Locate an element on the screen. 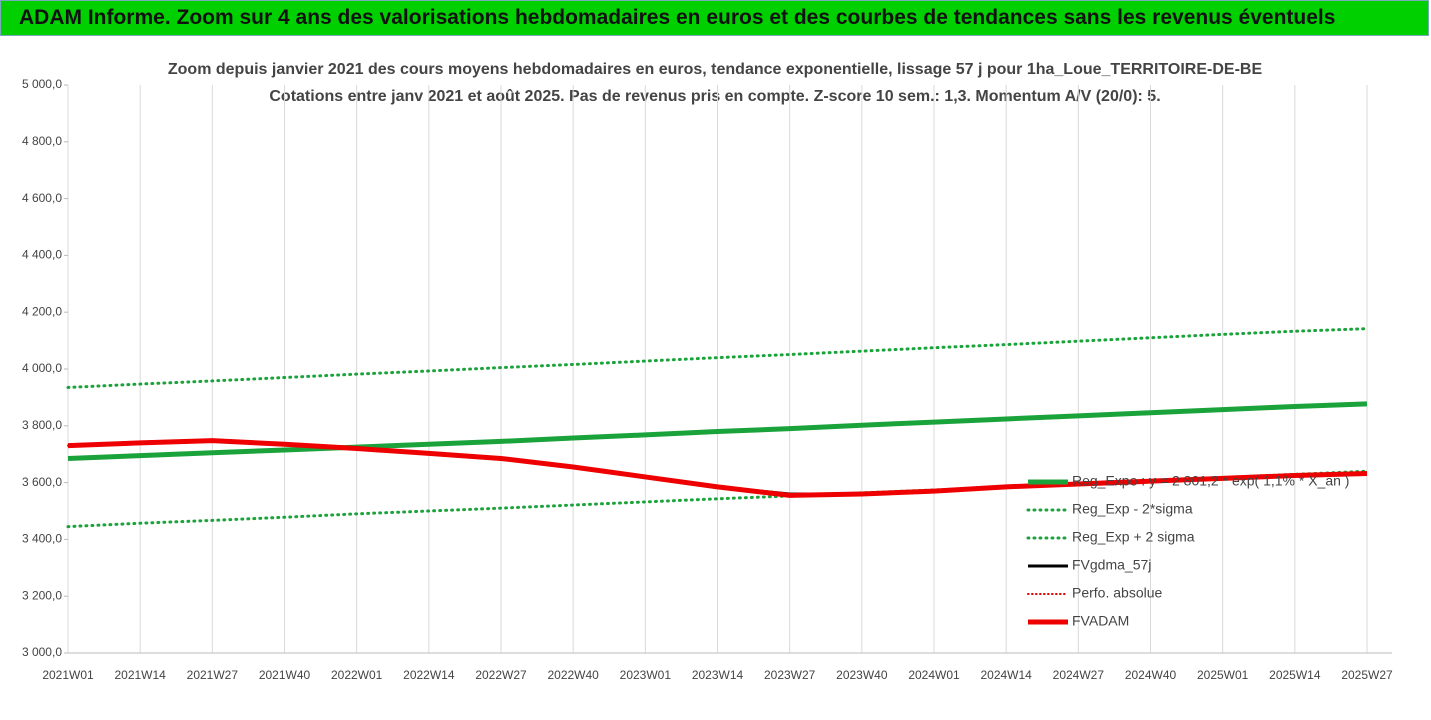  x-tick-label: 2021W14 is located at coordinates (140, 675).